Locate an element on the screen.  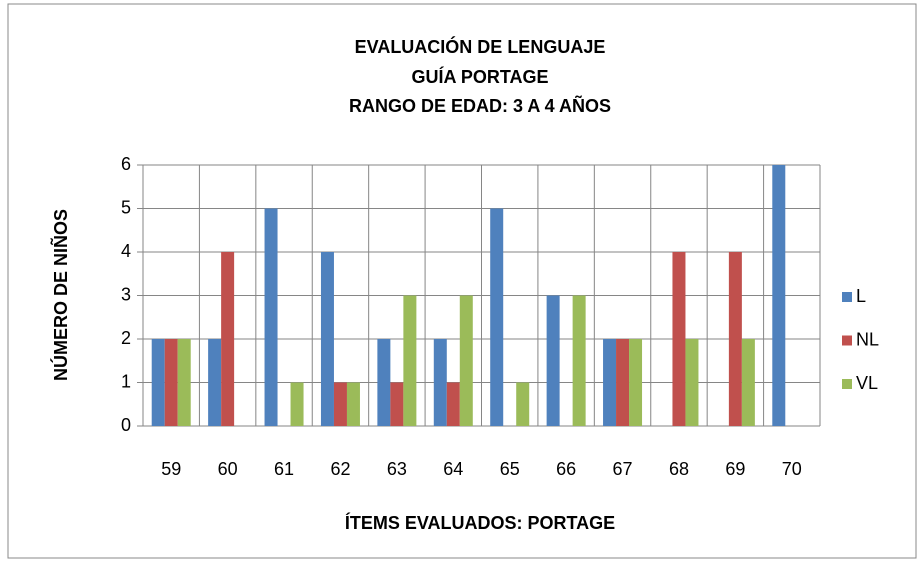
x-axis-title: ÍTEMS EVALUADOS: PORTAGE is located at coordinates (480, 522).